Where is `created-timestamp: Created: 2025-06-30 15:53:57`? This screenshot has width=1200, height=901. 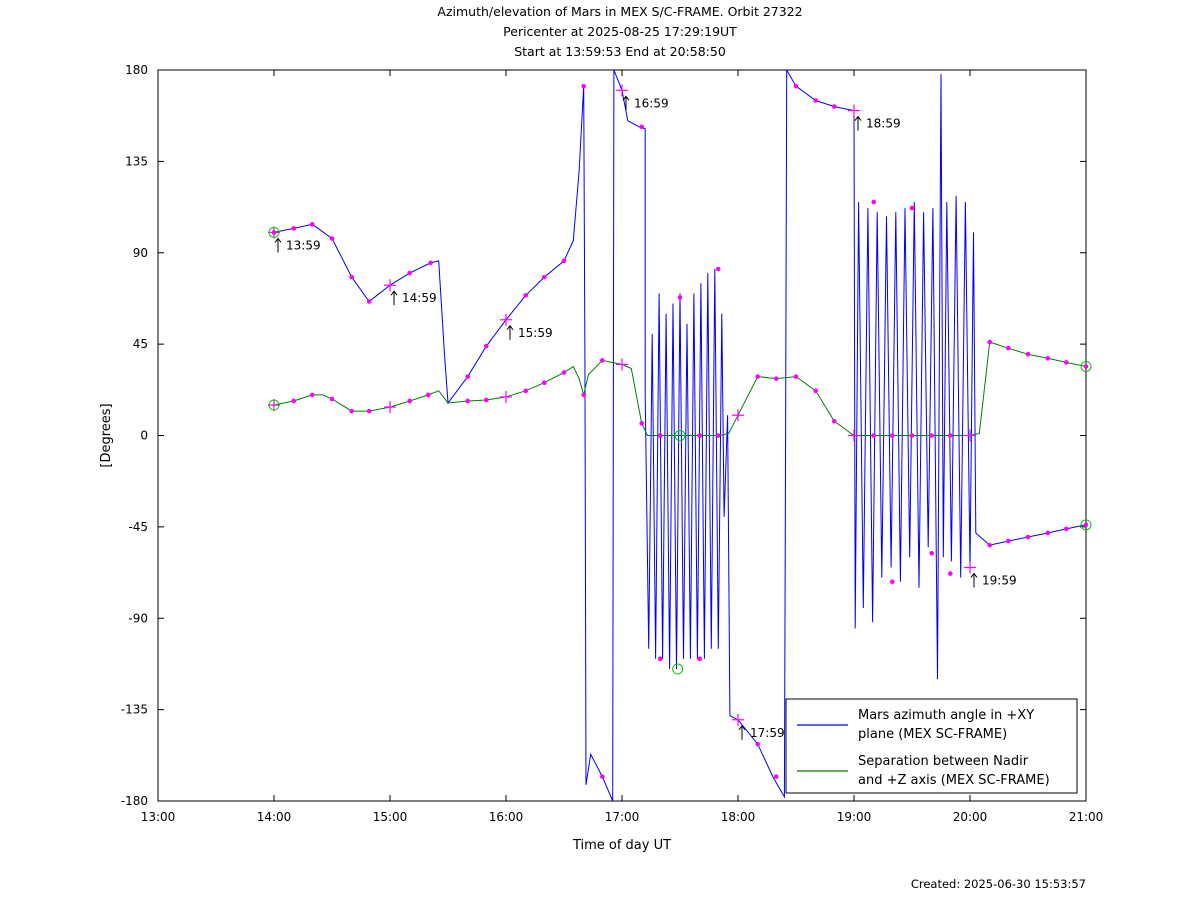 created-timestamp: Created: 2025-06-30 15:53:57 is located at coordinates (998, 884).